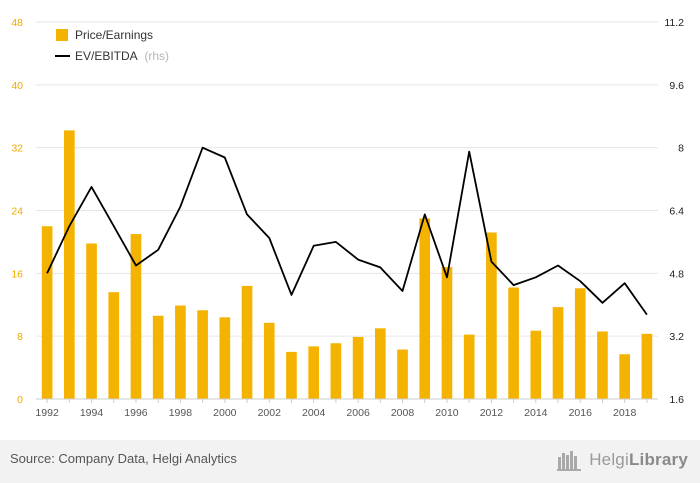 Image resolution: width=700 pixels, height=483 pixels. I want to click on helgi-library-logo: HelgiLibrary, so click(622, 460).